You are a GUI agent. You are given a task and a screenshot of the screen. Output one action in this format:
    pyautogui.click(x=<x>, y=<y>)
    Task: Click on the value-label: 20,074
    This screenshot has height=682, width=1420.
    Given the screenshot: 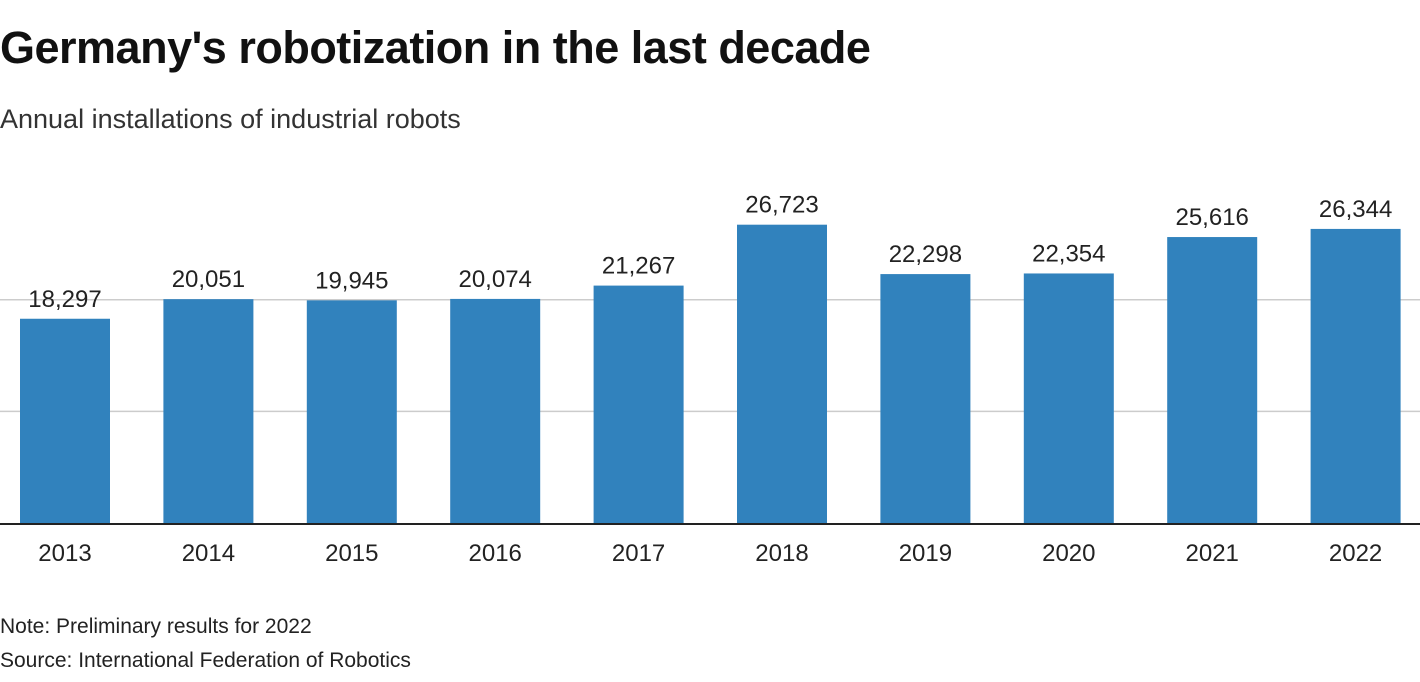 What is the action you would take?
    pyautogui.click(x=494, y=279)
    